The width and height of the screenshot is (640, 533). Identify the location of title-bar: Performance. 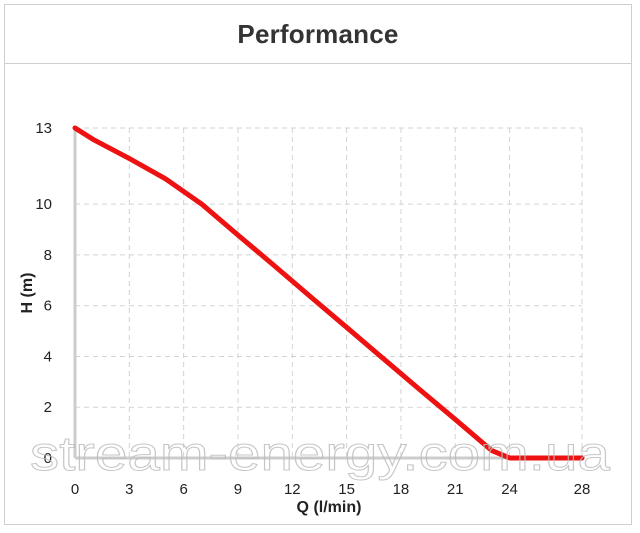
(318, 34).